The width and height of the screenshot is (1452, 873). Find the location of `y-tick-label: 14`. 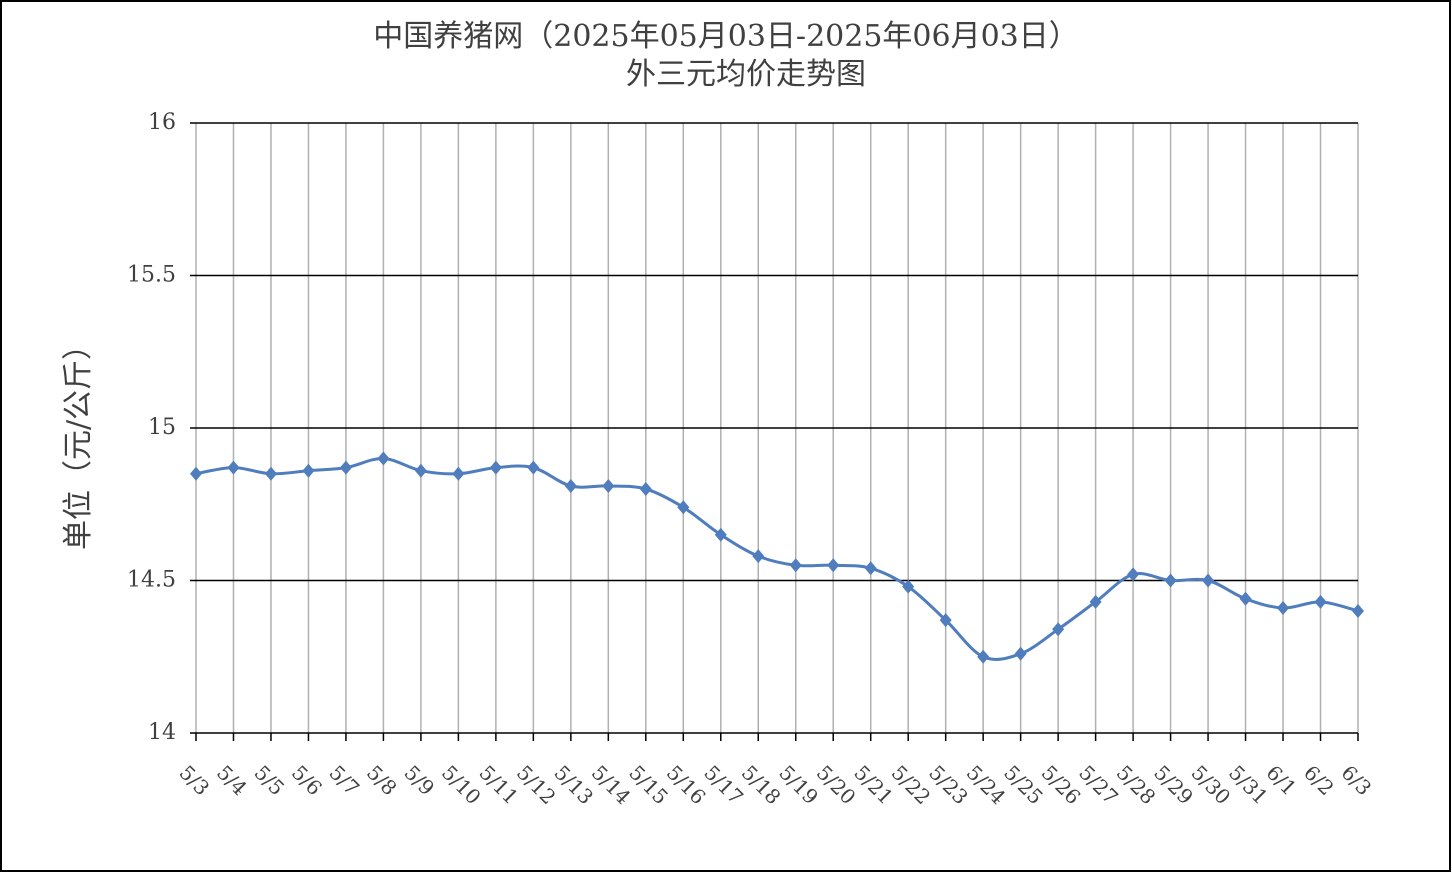

y-tick-label: 14 is located at coordinates (162, 732).